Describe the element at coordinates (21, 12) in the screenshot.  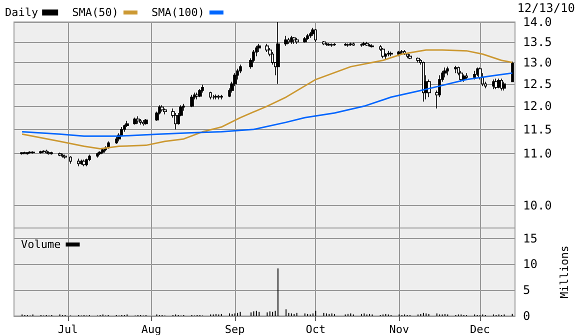
I see `legend-label: Daily` at that location.